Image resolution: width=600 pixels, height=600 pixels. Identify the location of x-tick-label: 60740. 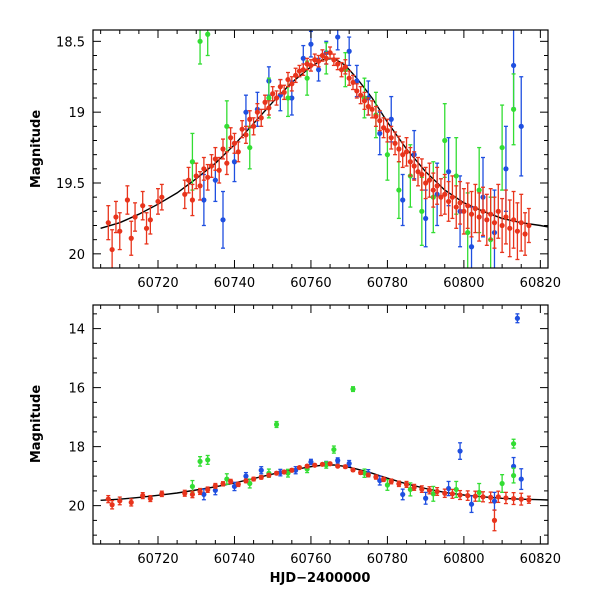
(234, 559).